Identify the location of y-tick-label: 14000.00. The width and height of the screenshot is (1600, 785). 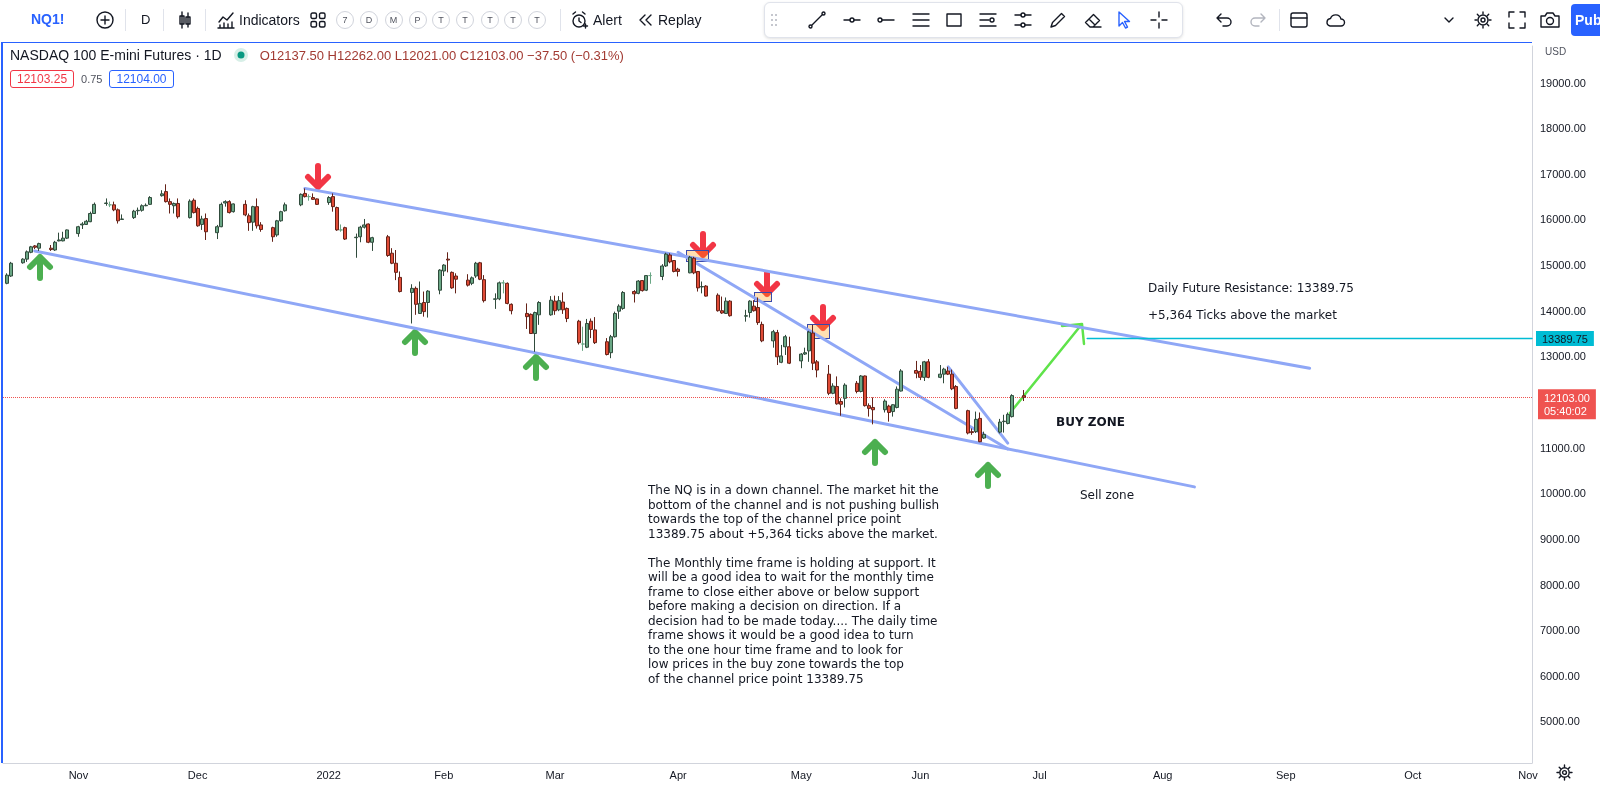
(1563, 310).